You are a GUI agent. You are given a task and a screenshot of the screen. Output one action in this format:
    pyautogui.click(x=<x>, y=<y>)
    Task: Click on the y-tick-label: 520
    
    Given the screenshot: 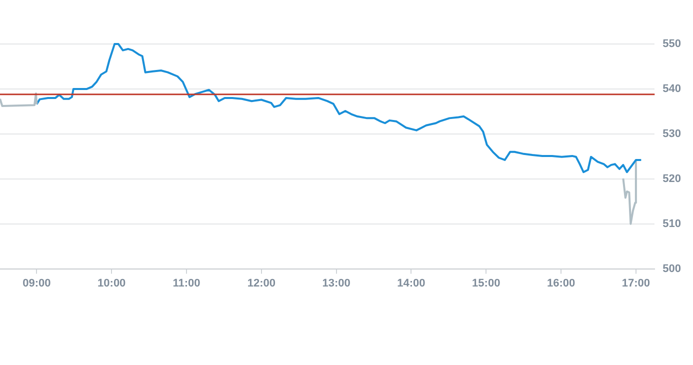 What is the action you would take?
    pyautogui.click(x=672, y=178)
    